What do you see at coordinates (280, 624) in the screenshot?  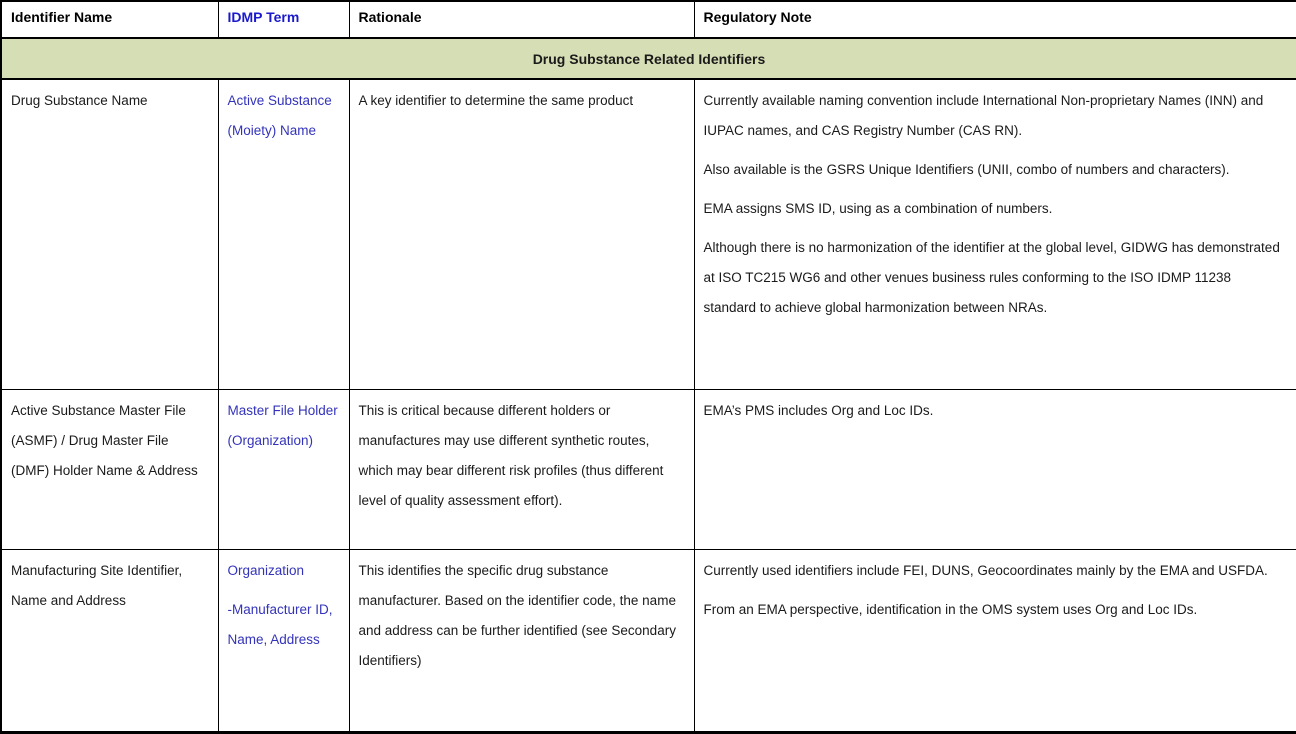 I see `cell-paragraph: -Manufacturer ID, Name, Address` at bounding box center [280, 624].